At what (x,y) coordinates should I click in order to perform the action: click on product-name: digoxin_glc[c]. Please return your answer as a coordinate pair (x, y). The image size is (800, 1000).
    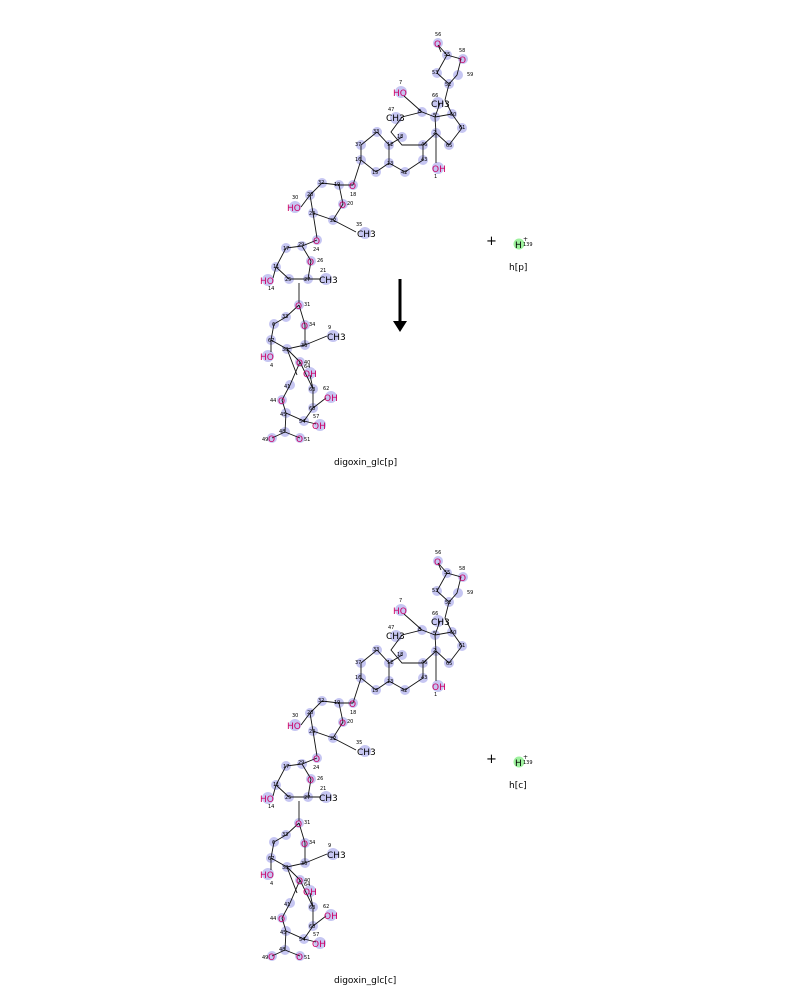
    Looking at the image, I should click on (365, 981).